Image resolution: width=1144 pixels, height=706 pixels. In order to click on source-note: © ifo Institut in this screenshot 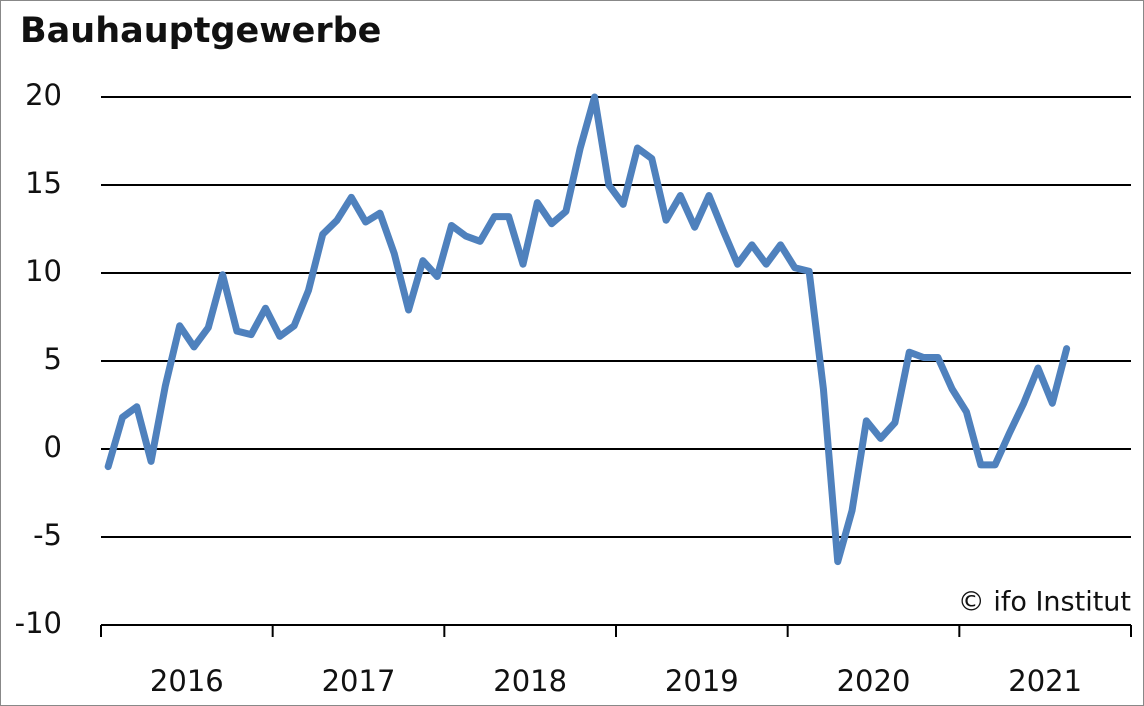, I will do `click(1044, 602)`.